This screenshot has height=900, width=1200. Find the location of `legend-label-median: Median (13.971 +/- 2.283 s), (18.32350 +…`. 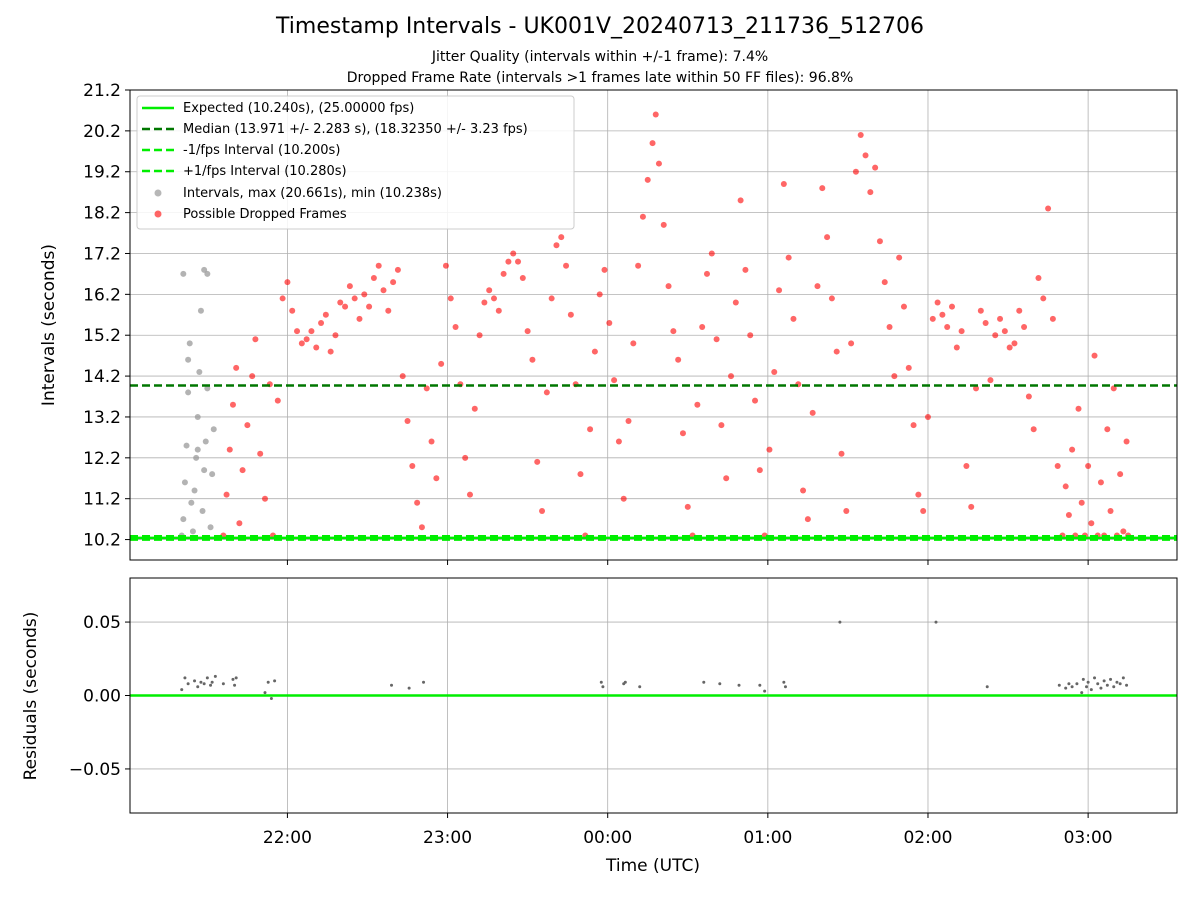

legend-label-median: Median (13.971 +/- 2.283 s), (18.32350 +… is located at coordinates (355, 129).